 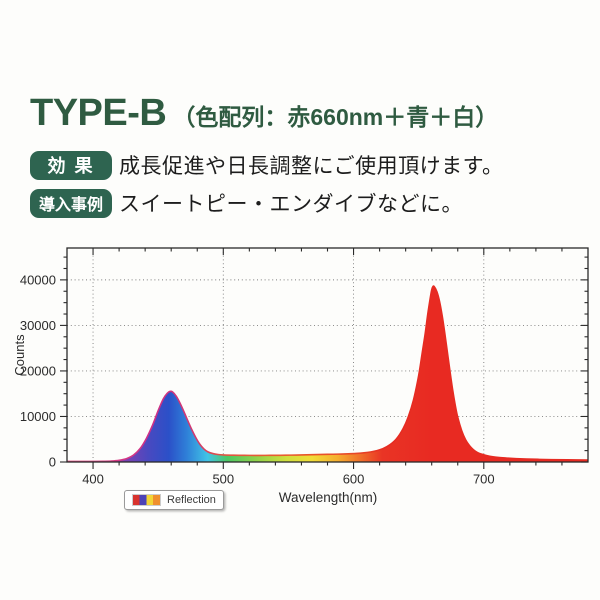 I want to click on legend-spectrum-swatch-icon, so click(x=146, y=500).